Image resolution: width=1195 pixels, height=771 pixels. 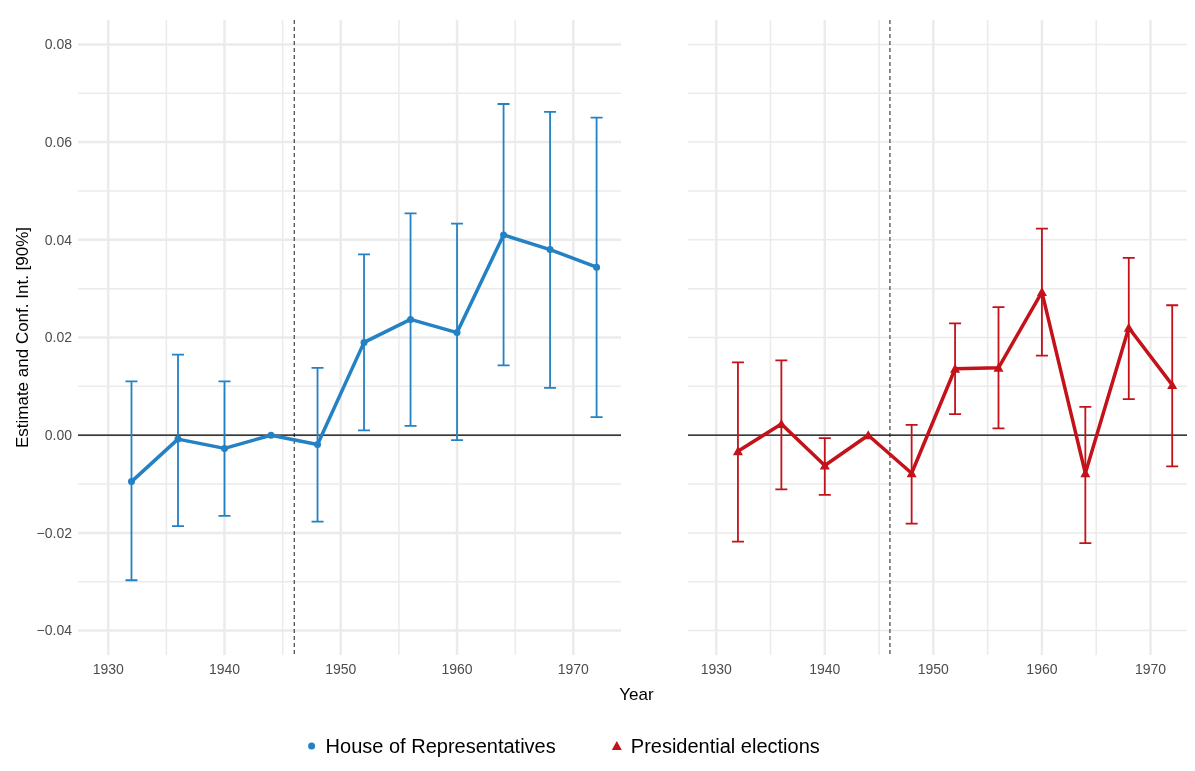 What do you see at coordinates (58, 337) in the screenshot?
I see `y-tick-label: 0.02` at bounding box center [58, 337].